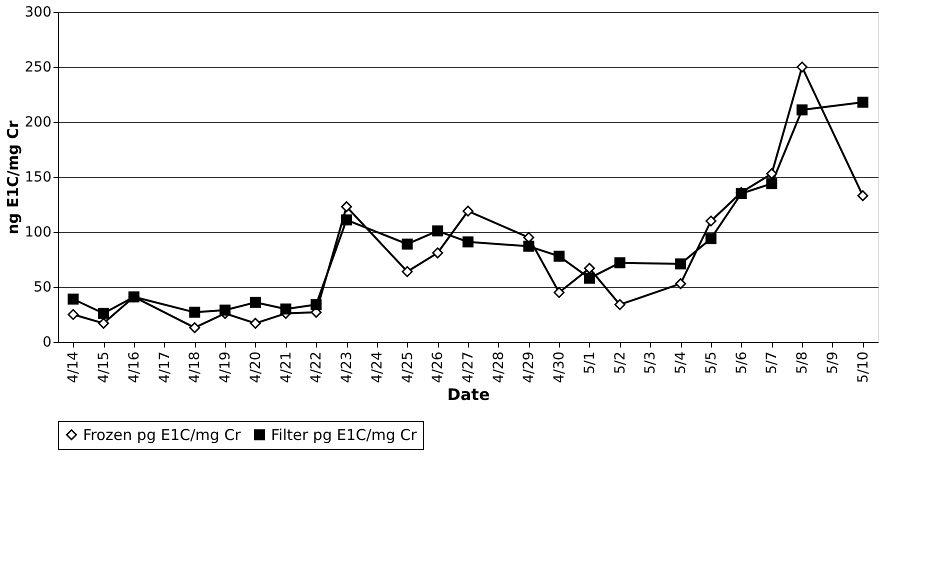 This screenshot has height=570, width=949. Describe the element at coordinates (256, 367) in the screenshot. I see `x-tick-label: 4/20` at that location.